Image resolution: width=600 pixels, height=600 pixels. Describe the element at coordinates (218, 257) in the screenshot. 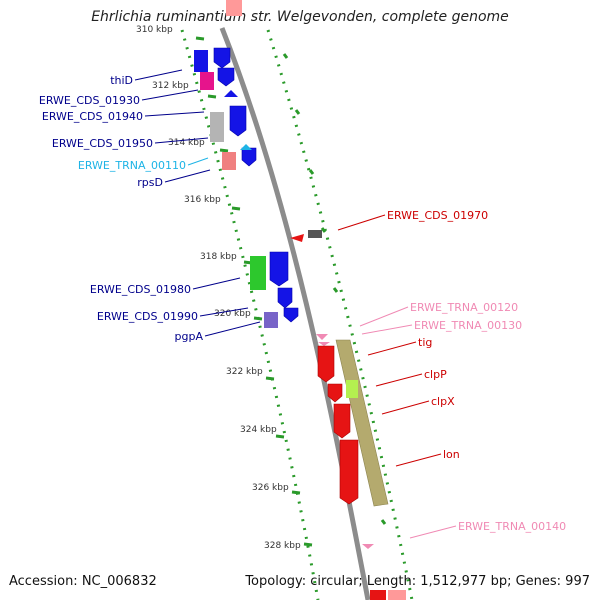

I see `scale-tick-label-5: 318 kbp` at that location.